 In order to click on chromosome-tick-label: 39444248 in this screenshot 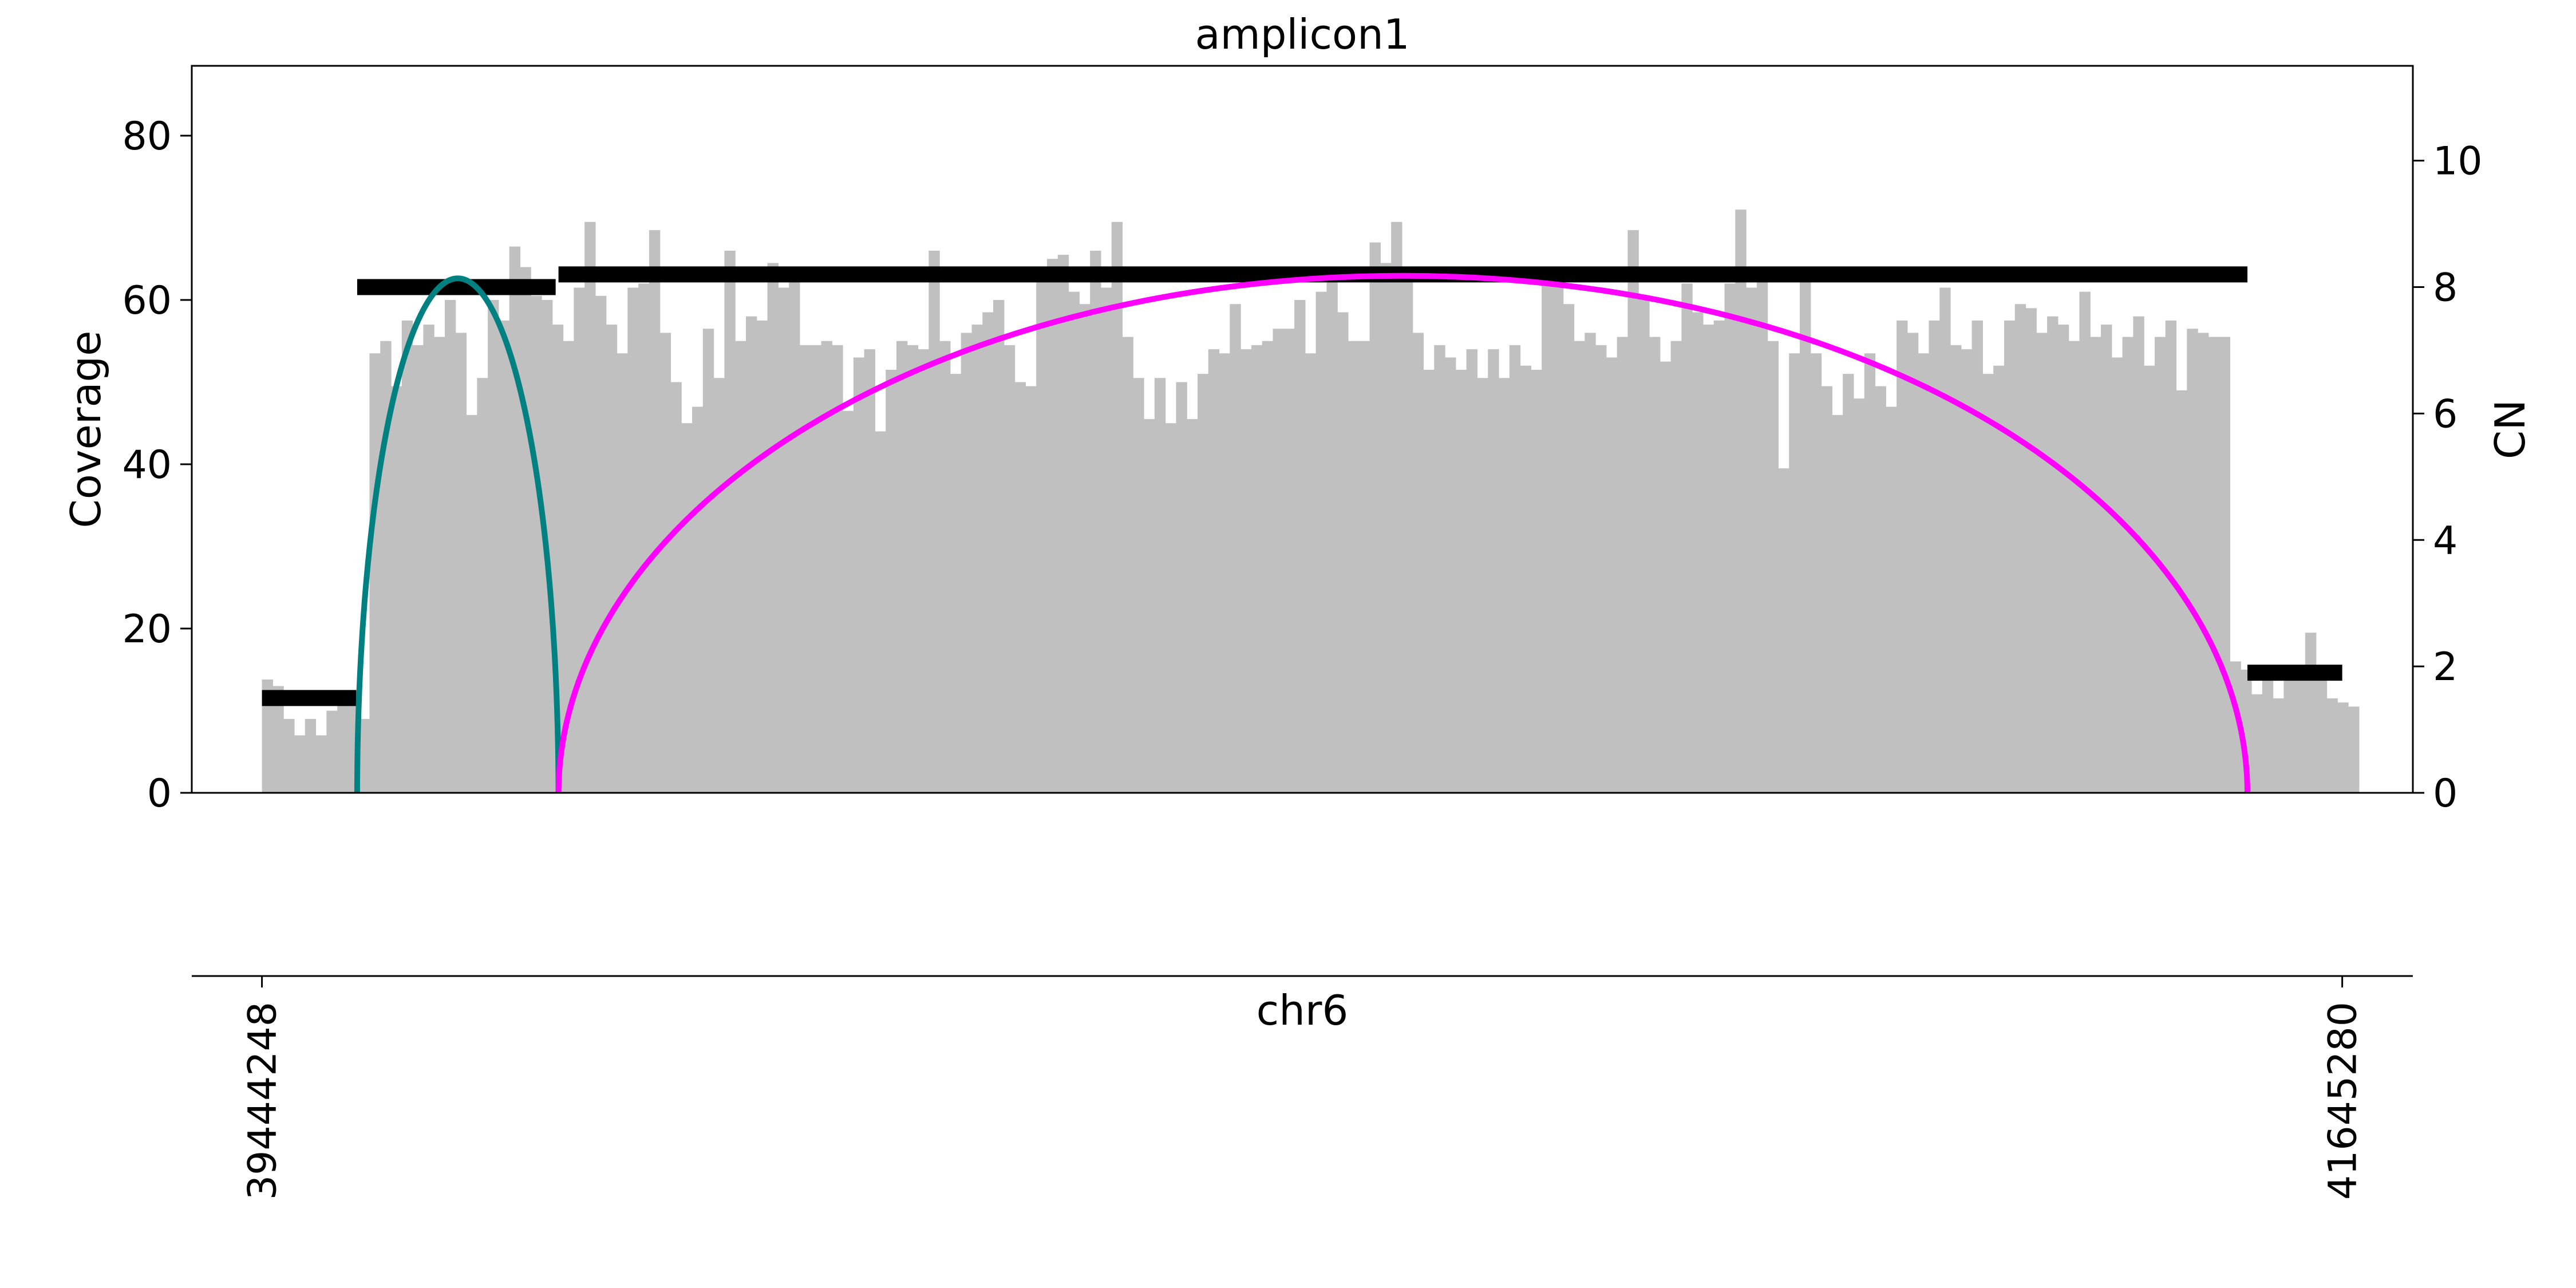, I will do `click(263, 1101)`.